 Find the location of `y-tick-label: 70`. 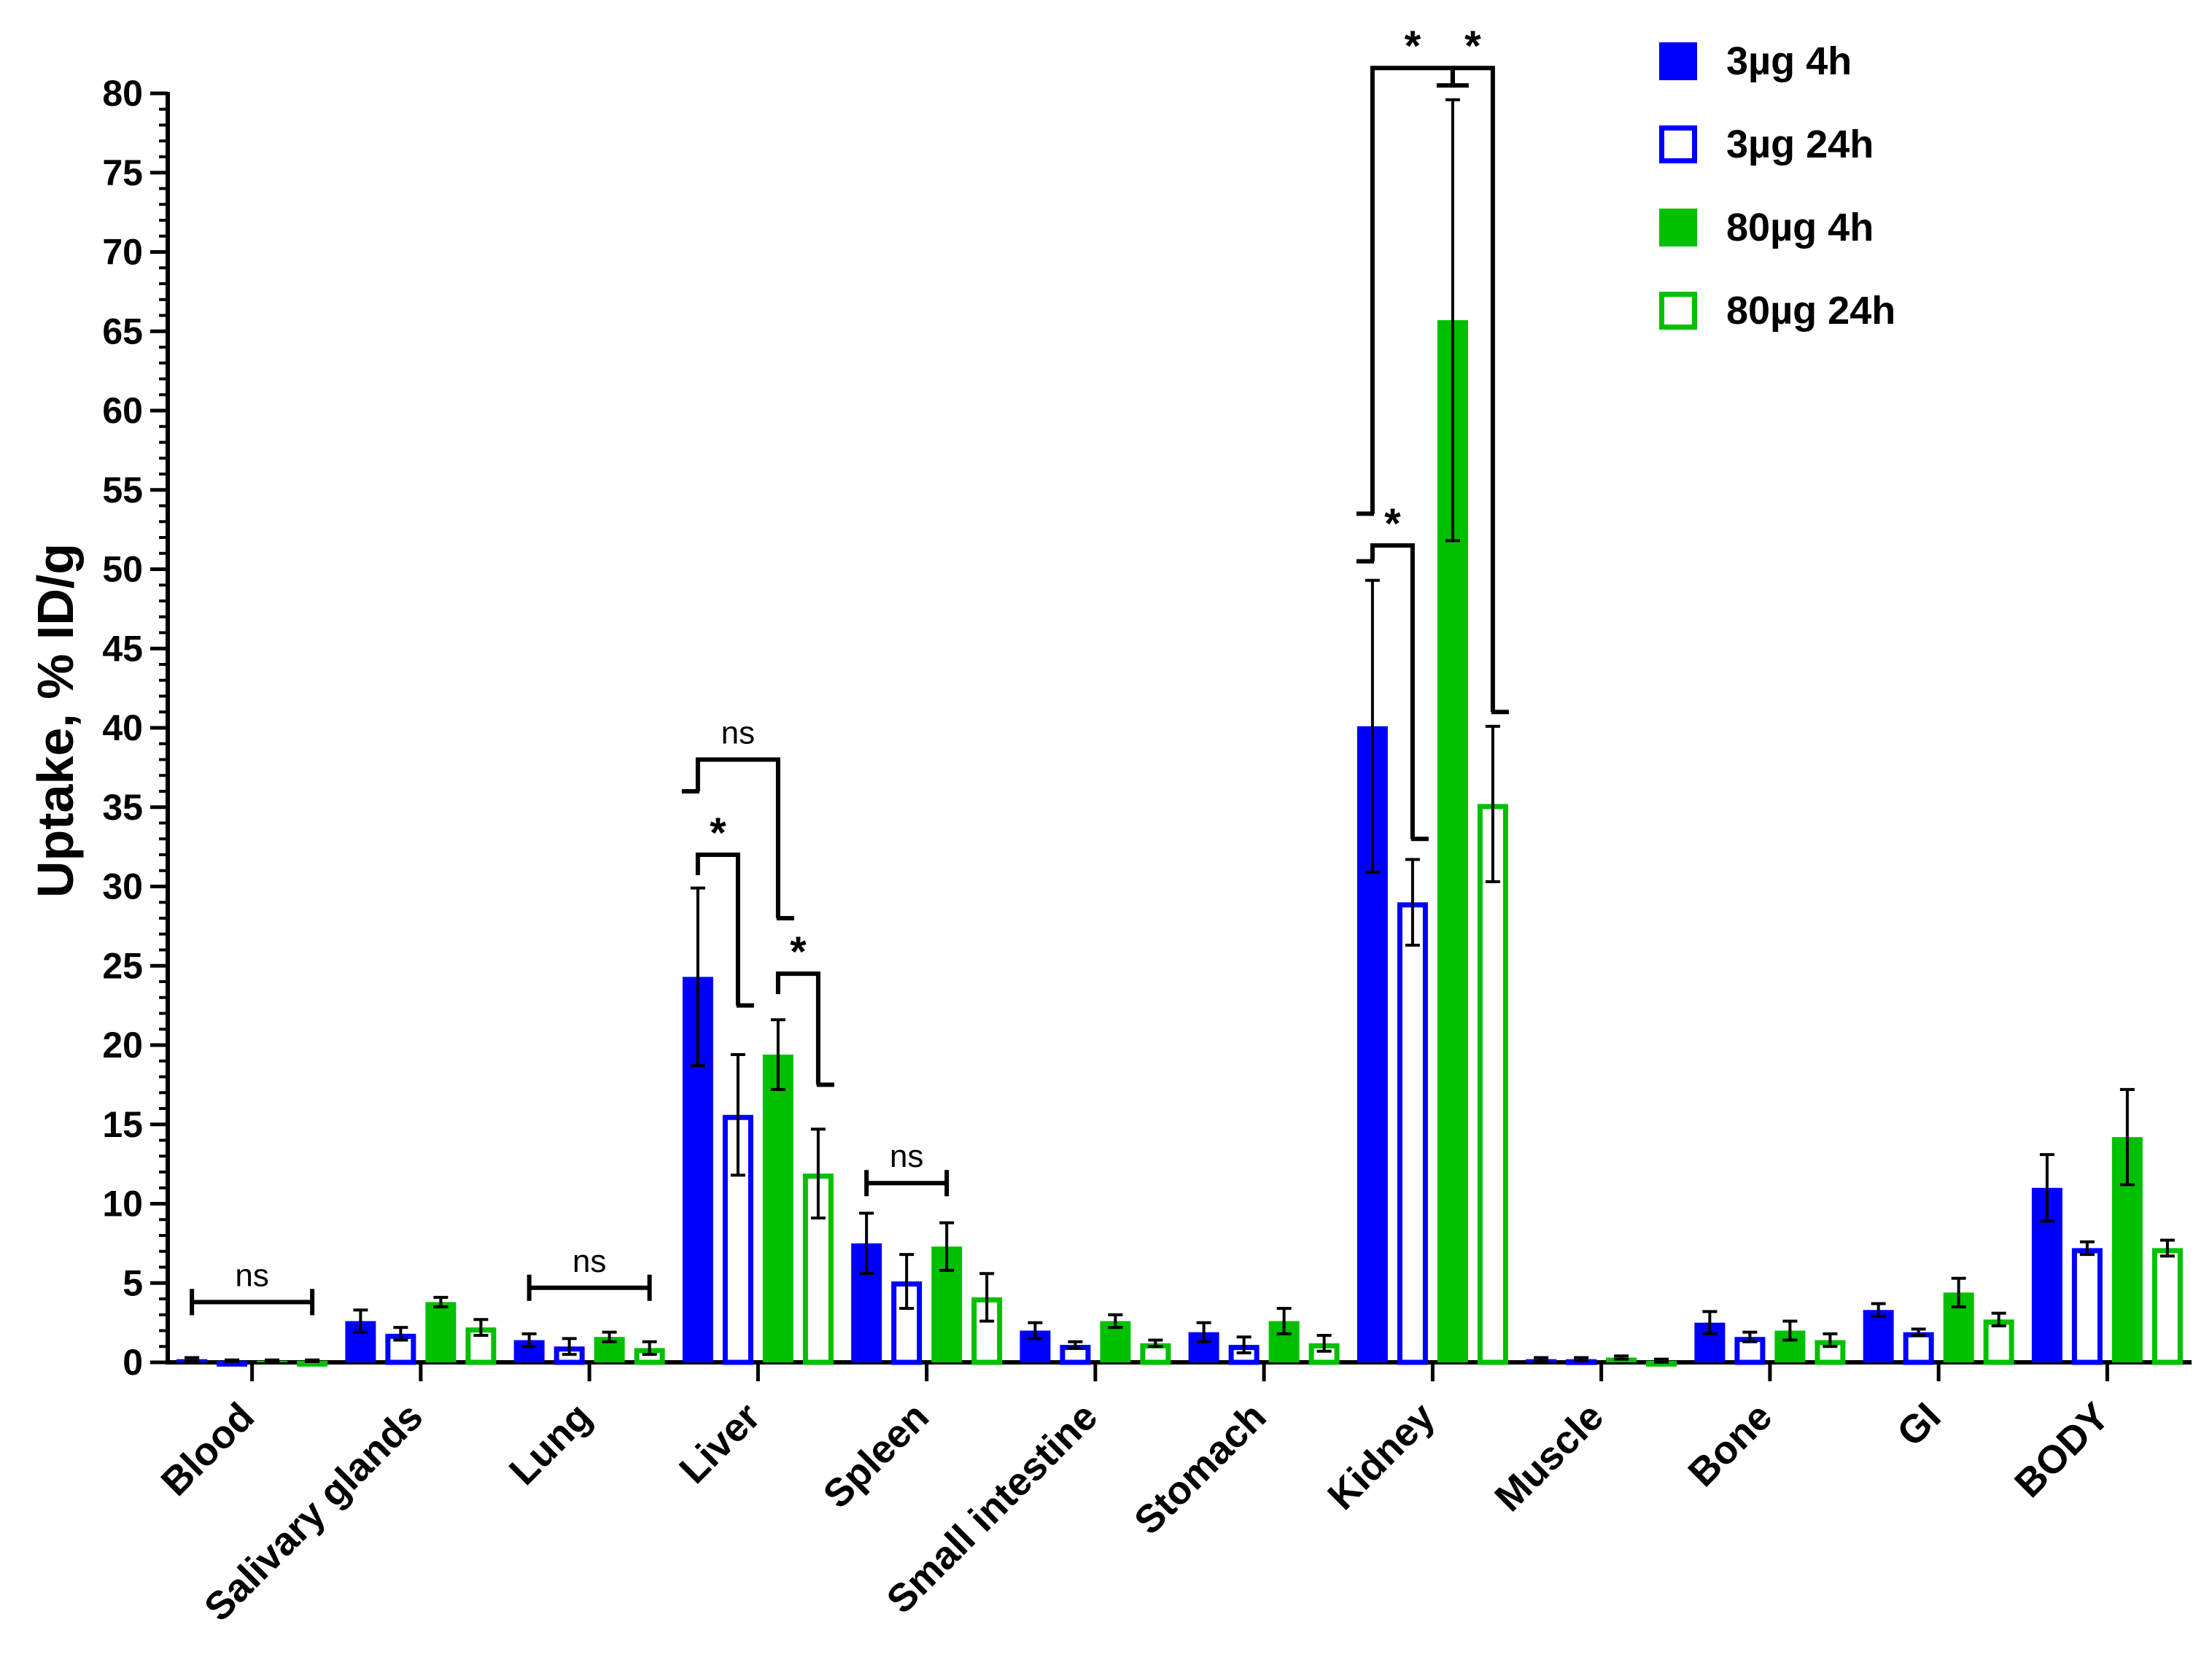

y-tick-label: 70 is located at coordinates (123, 252).